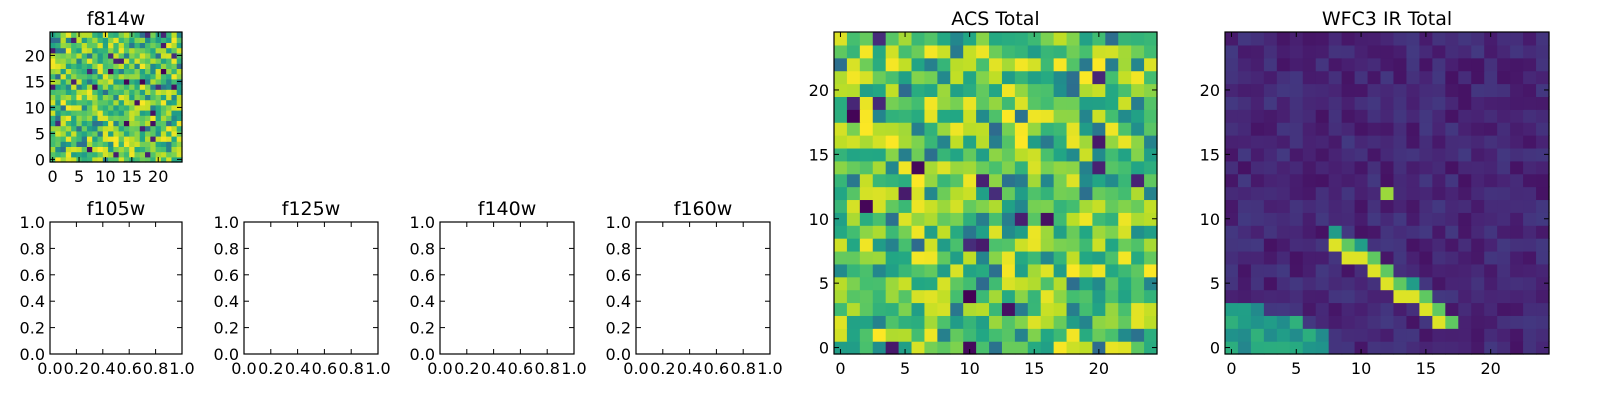  I want to click on y-tick-label: 5, so click(824, 283).